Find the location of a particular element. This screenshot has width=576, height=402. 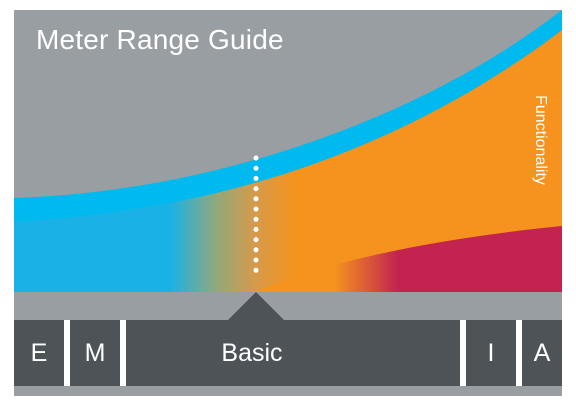

segment-m: M is located at coordinates (95, 352).